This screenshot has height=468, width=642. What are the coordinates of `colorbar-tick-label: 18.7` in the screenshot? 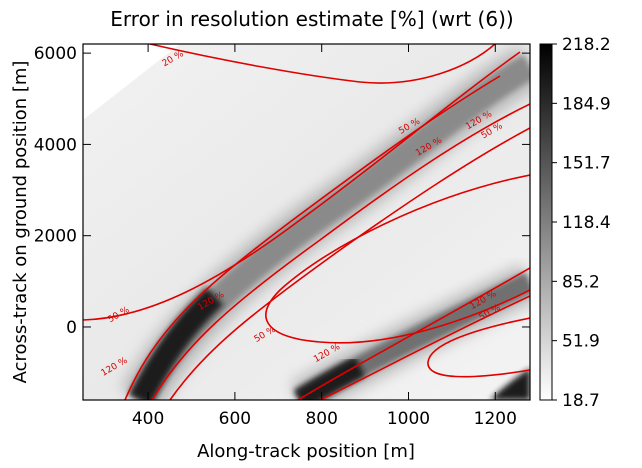 It's located at (581, 401).